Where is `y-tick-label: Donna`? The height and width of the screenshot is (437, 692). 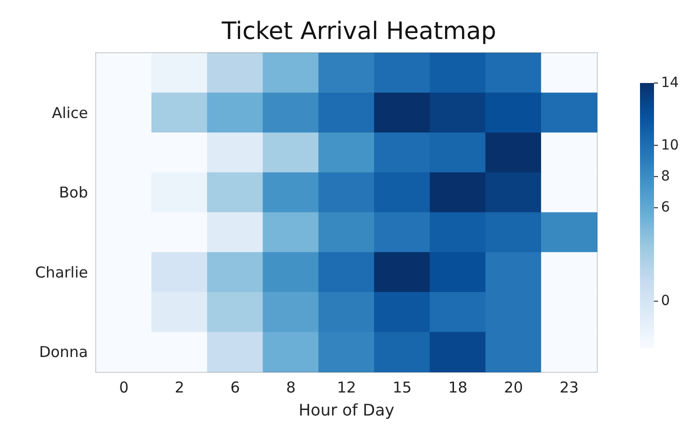 y-tick-label: Donna is located at coordinates (63, 352).